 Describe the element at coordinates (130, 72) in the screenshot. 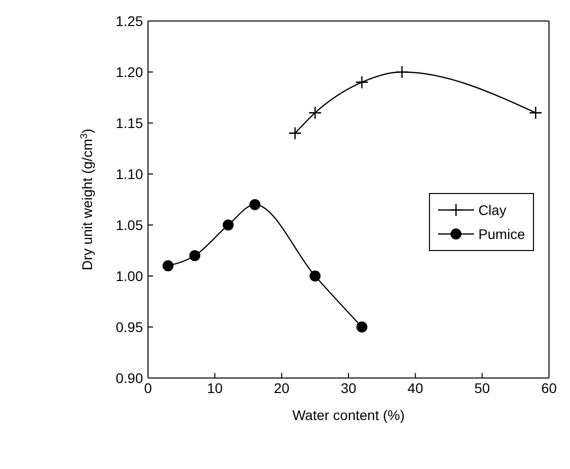

I see `y-tick-label: 1.20` at that location.